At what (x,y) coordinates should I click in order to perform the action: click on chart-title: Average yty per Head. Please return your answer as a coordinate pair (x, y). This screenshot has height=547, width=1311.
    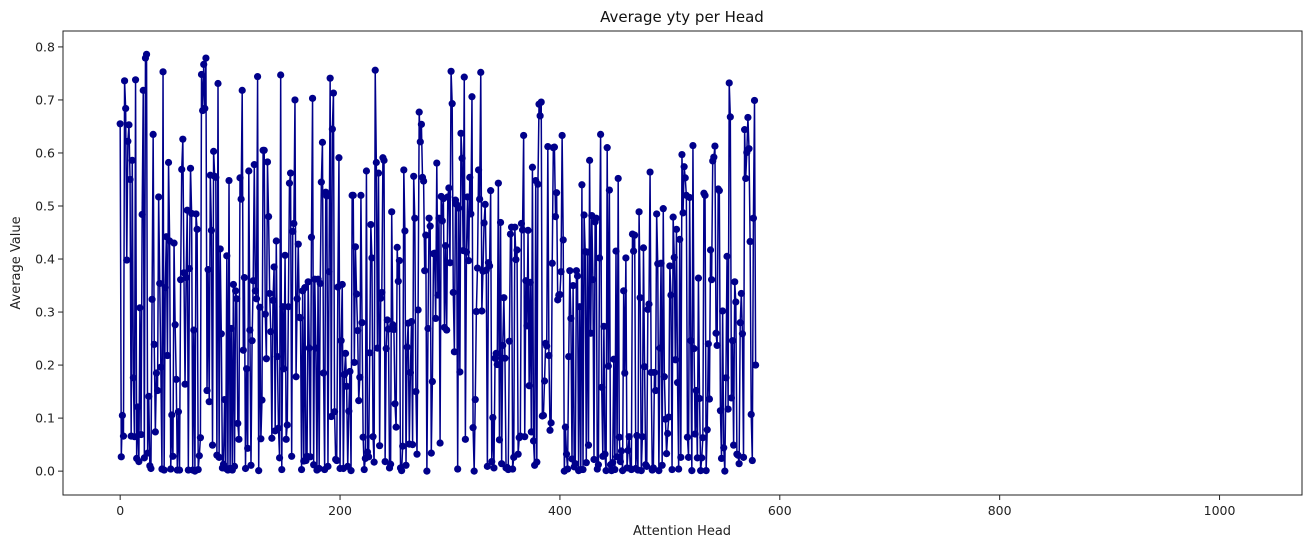
    Looking at the image, I should click on (682, 17).